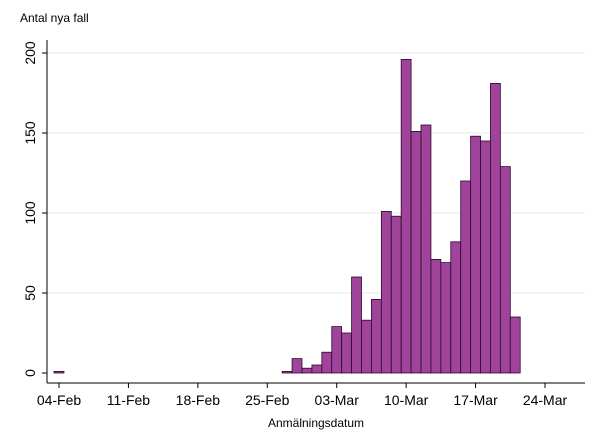  What do you see at coordinates (337, 400) in the screenshot?
I see `x-tick-label: 03-Mar` at bounding box center [337, 400].